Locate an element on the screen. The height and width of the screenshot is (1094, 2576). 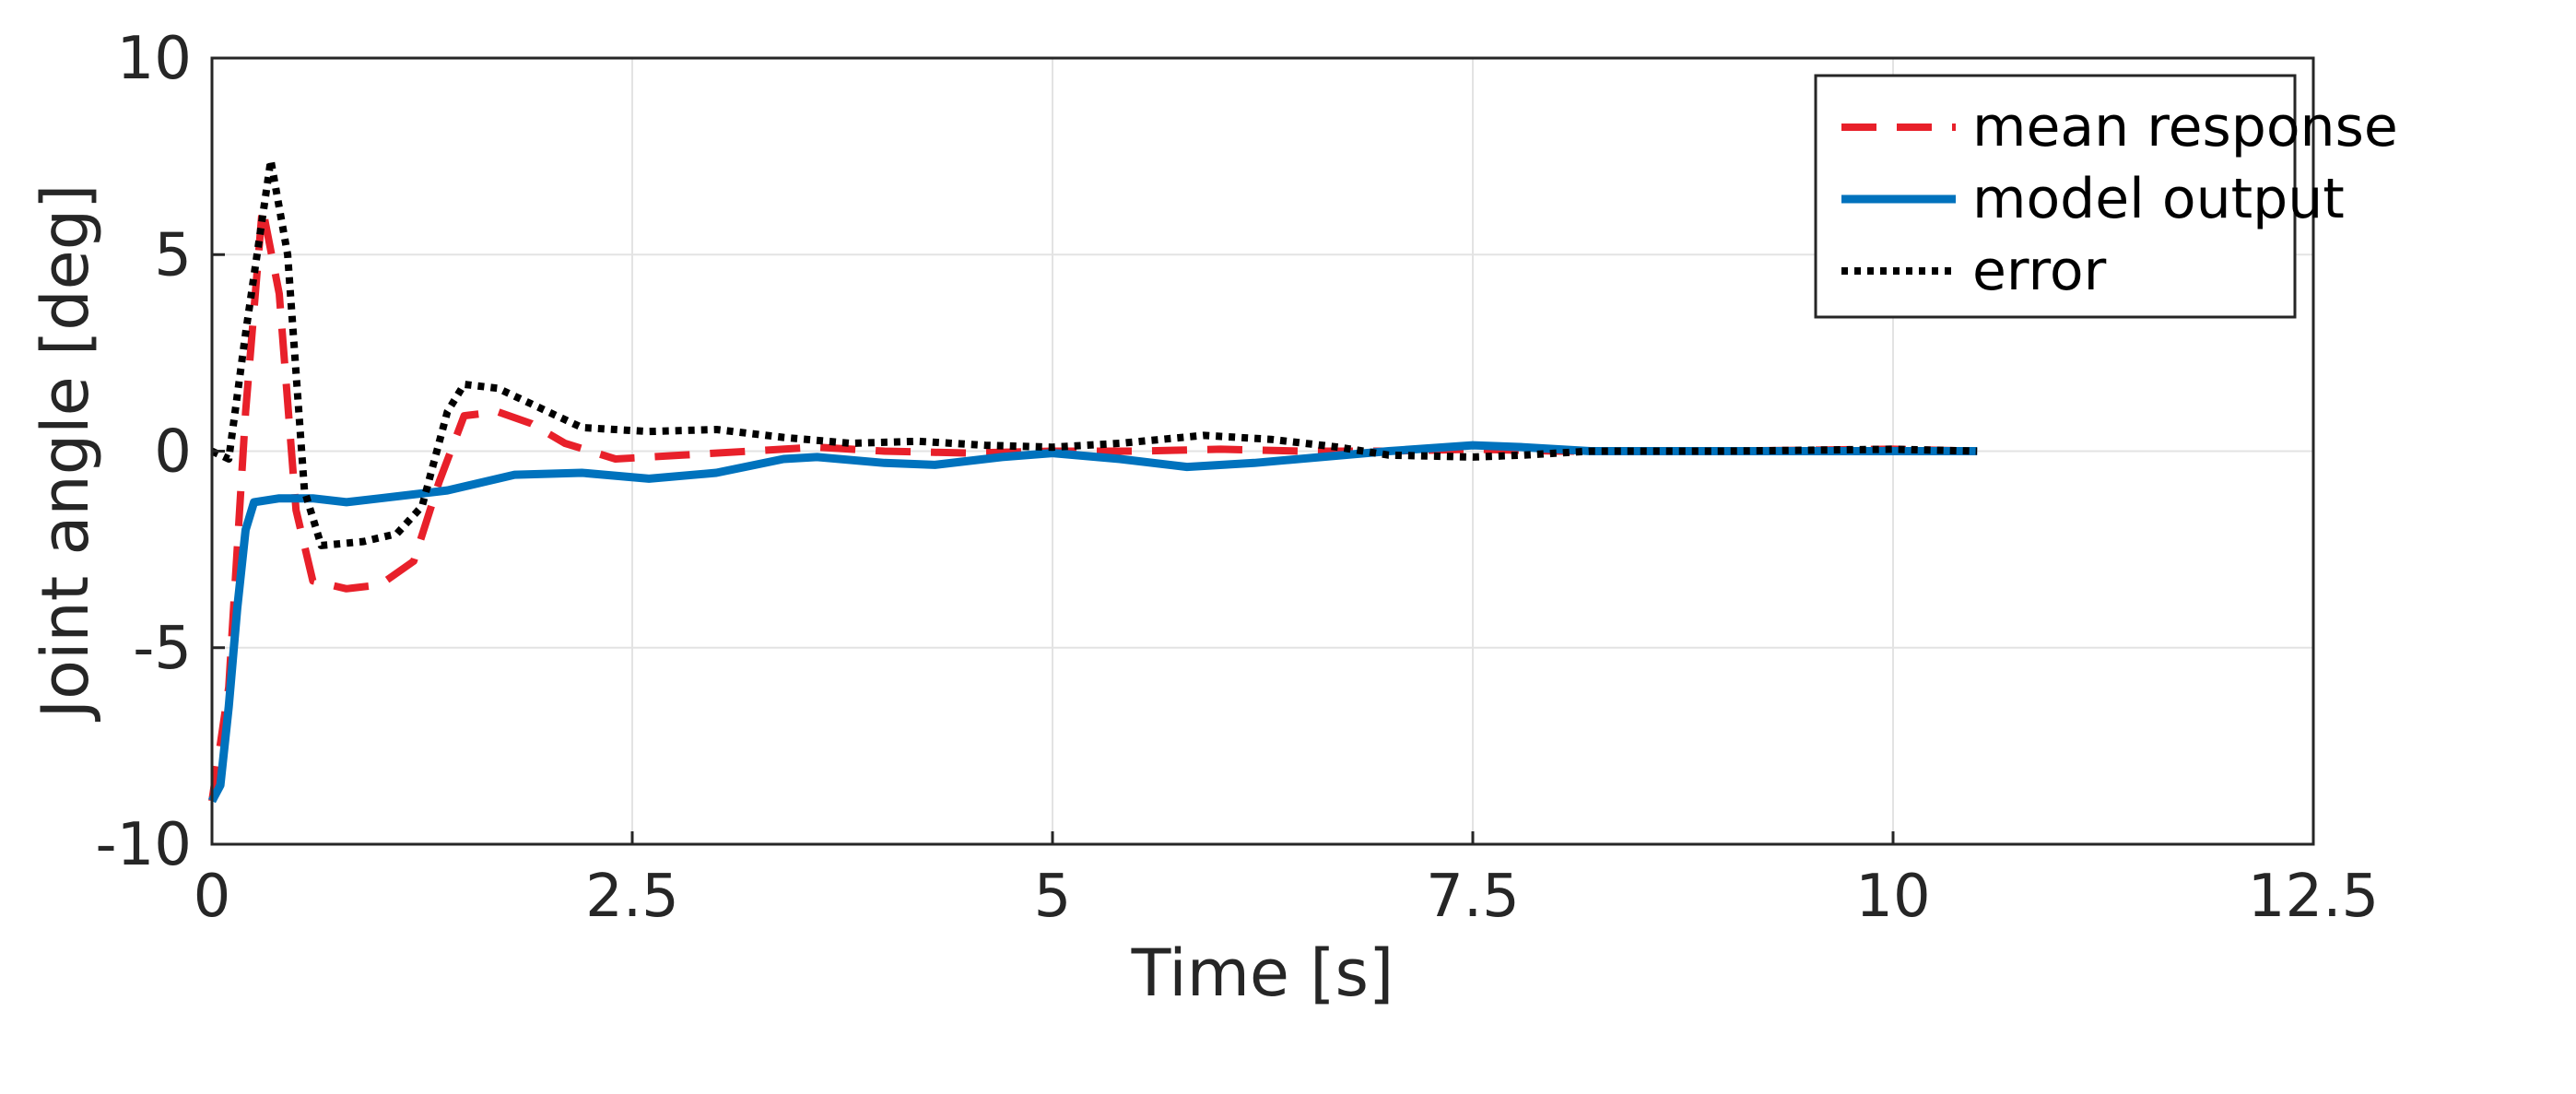
y-tick-label: 0 is located at coordinates (173, 452).